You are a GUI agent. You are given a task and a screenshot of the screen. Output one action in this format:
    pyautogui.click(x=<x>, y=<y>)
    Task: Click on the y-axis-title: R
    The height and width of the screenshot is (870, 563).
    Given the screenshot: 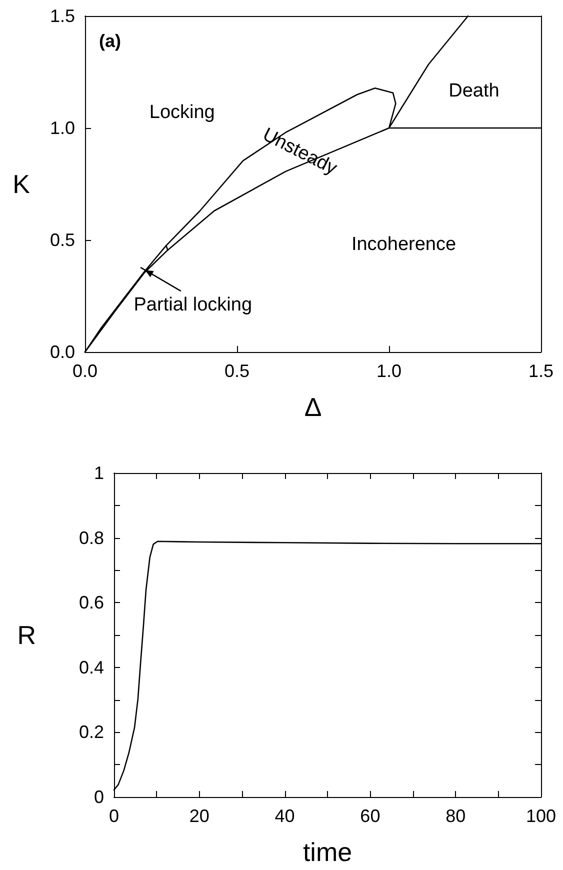 What is the action you would take?
    pyautogui.click(x=26, y=635)
    